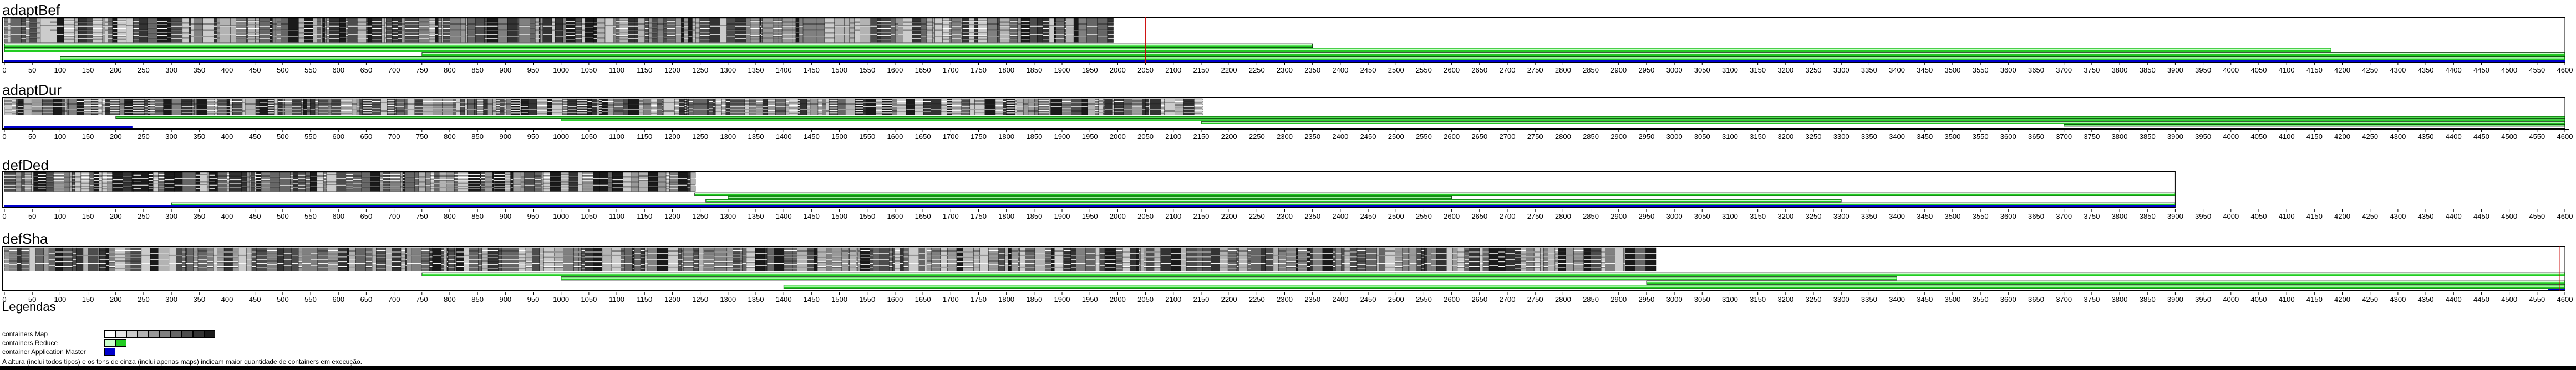 The image size is (2576, 370). What do you see at coordinates (1340, 70) in the screenshot?
I see `tick-label: 2400` at bounding box center [1340, 70].